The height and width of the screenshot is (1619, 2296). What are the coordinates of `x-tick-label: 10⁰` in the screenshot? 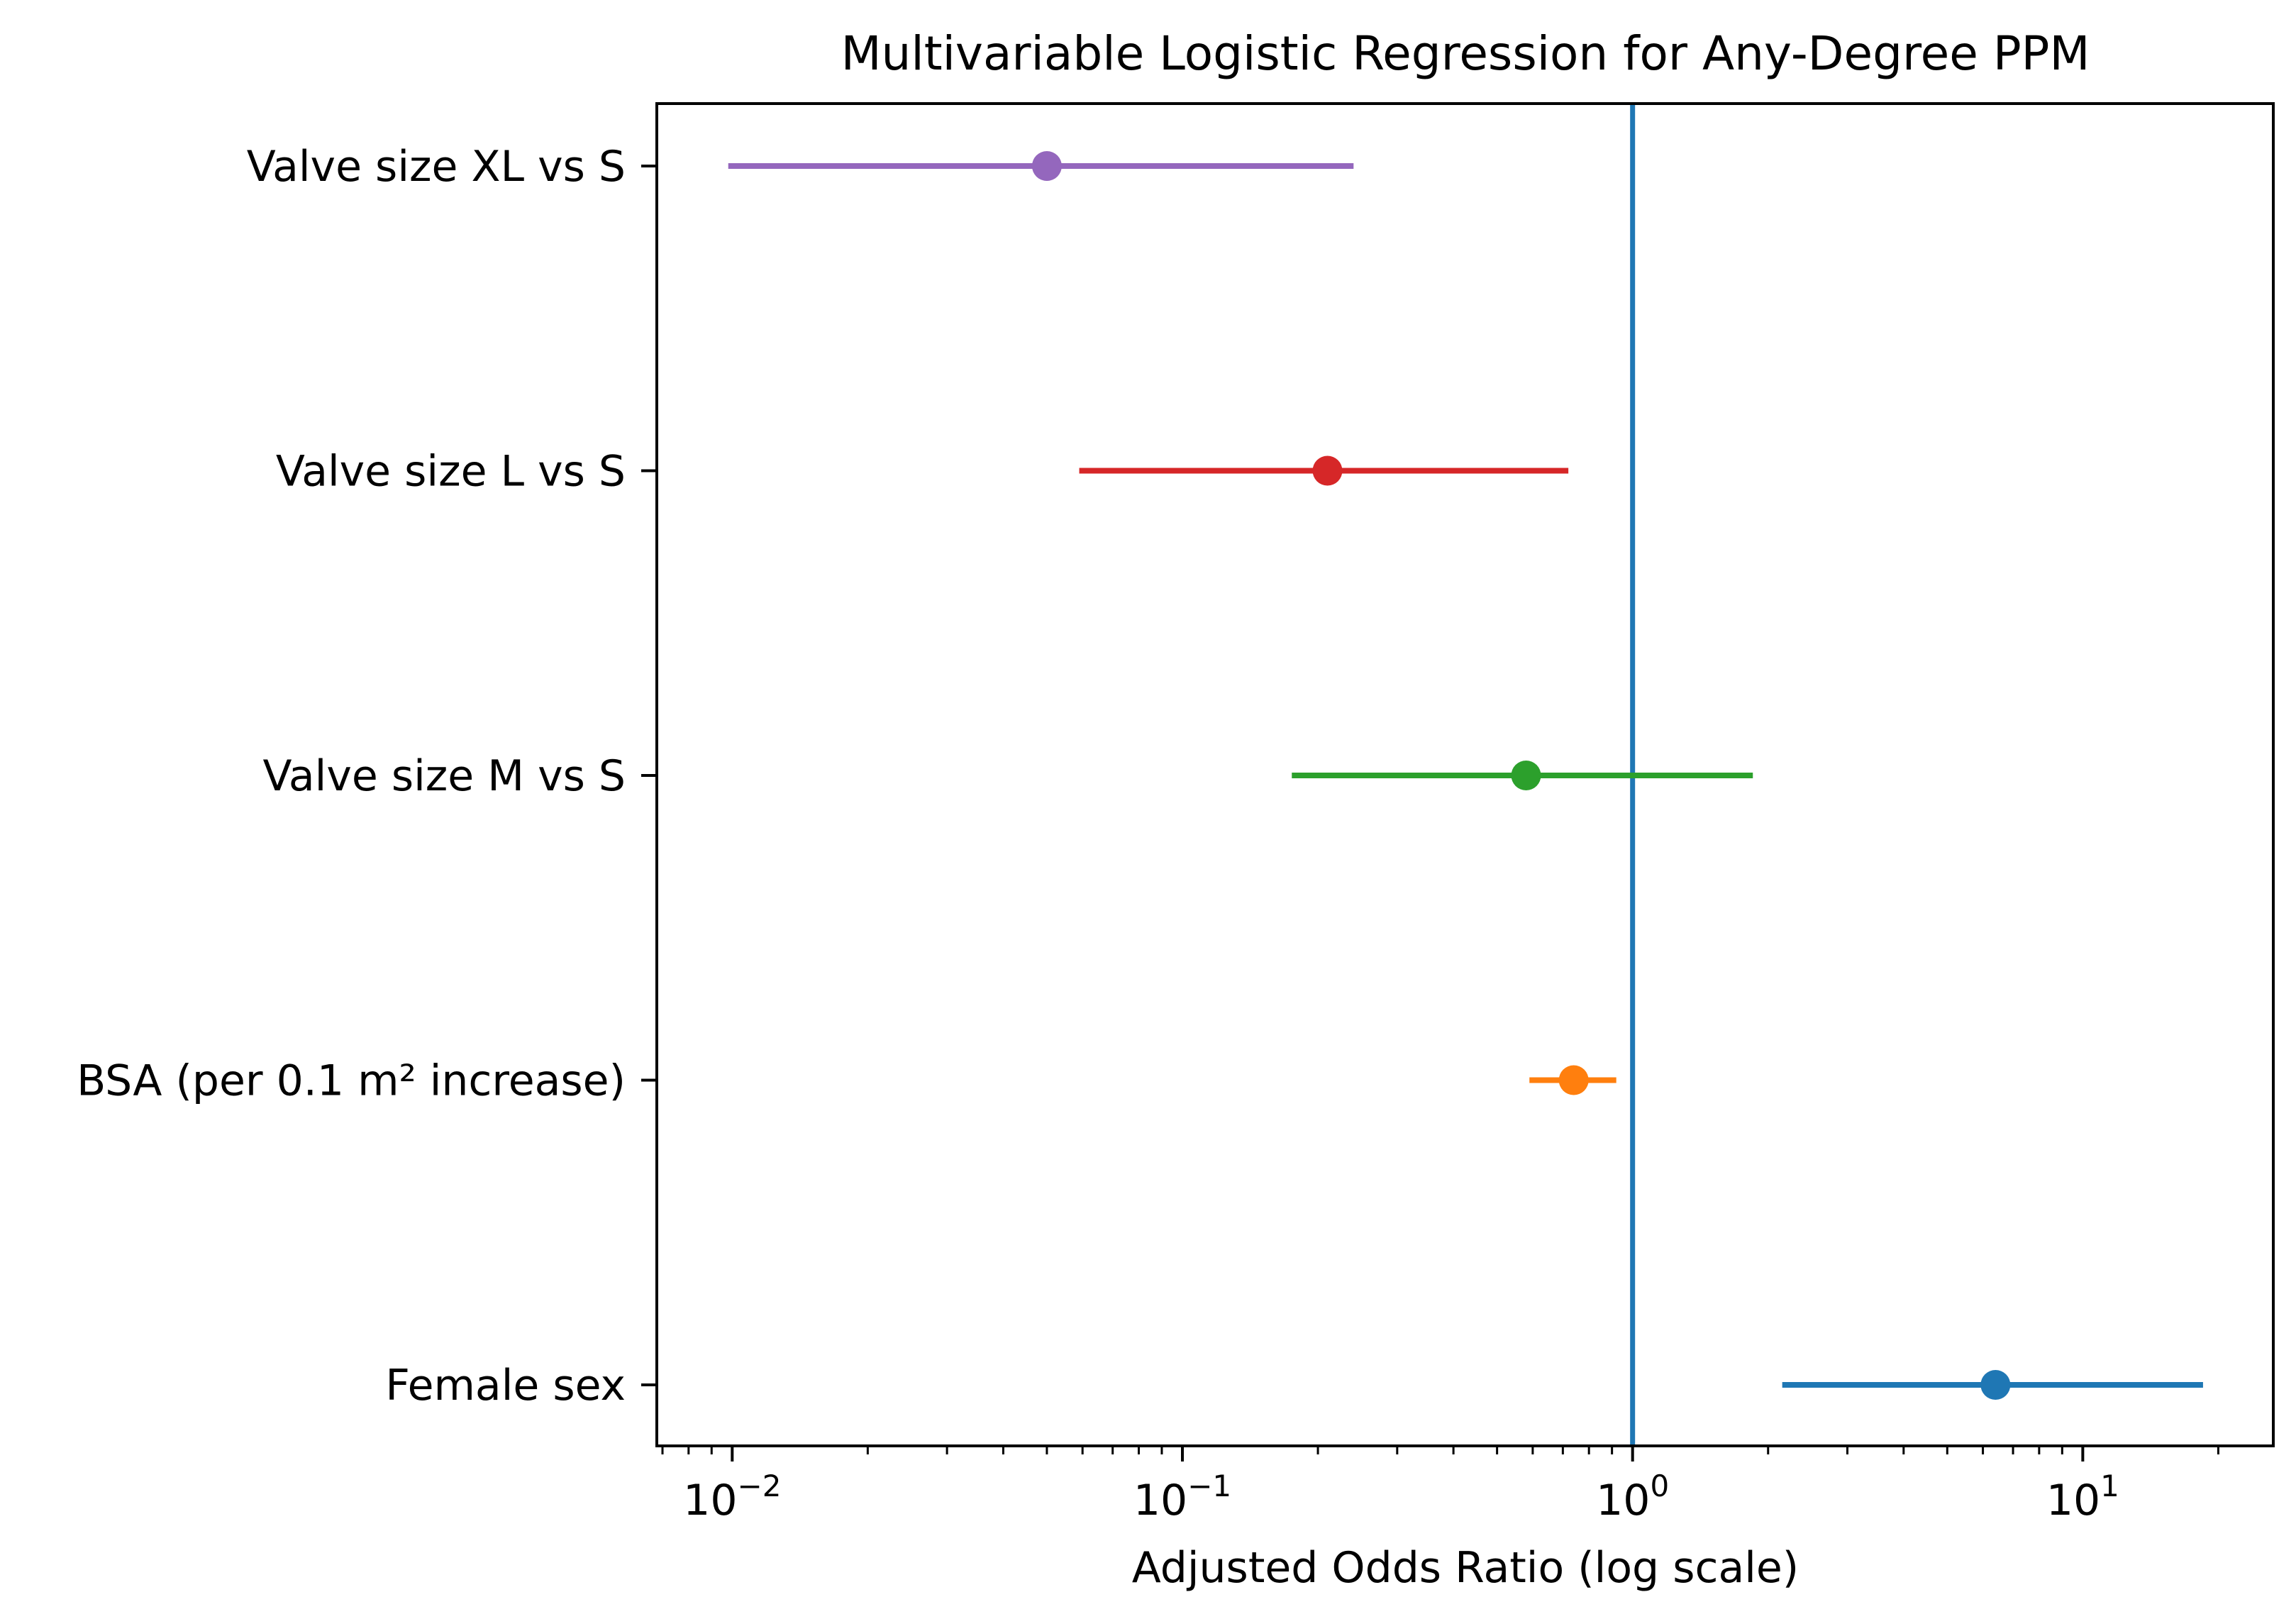 It's located at (1632, 1497).